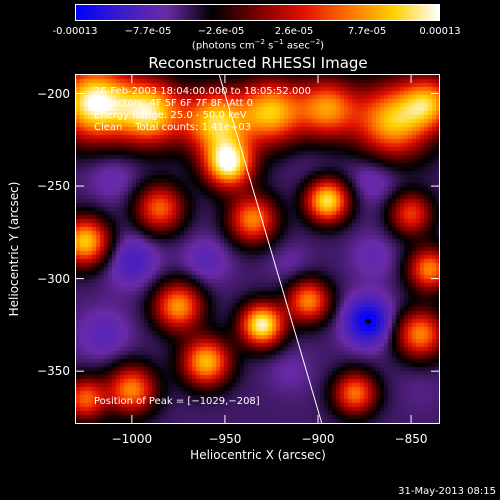  I want to click on x-tick-label: −900, so click(318, 439).